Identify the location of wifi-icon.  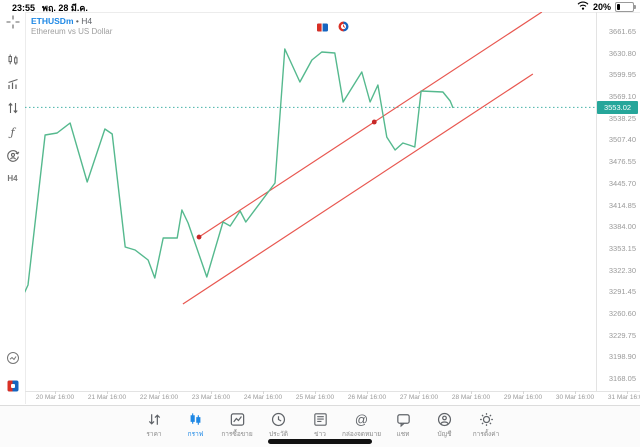
(583, 6).